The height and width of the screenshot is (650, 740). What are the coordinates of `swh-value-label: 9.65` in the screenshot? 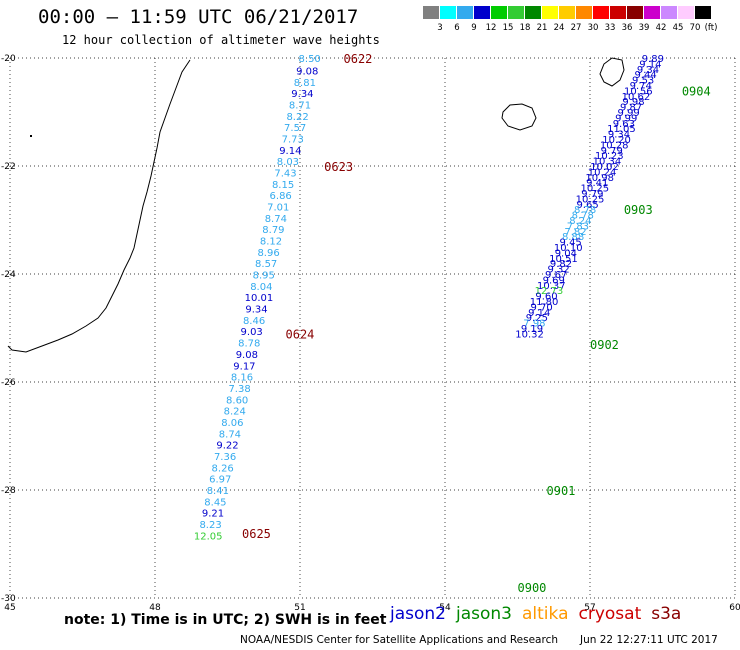 It's located at (587, 205).